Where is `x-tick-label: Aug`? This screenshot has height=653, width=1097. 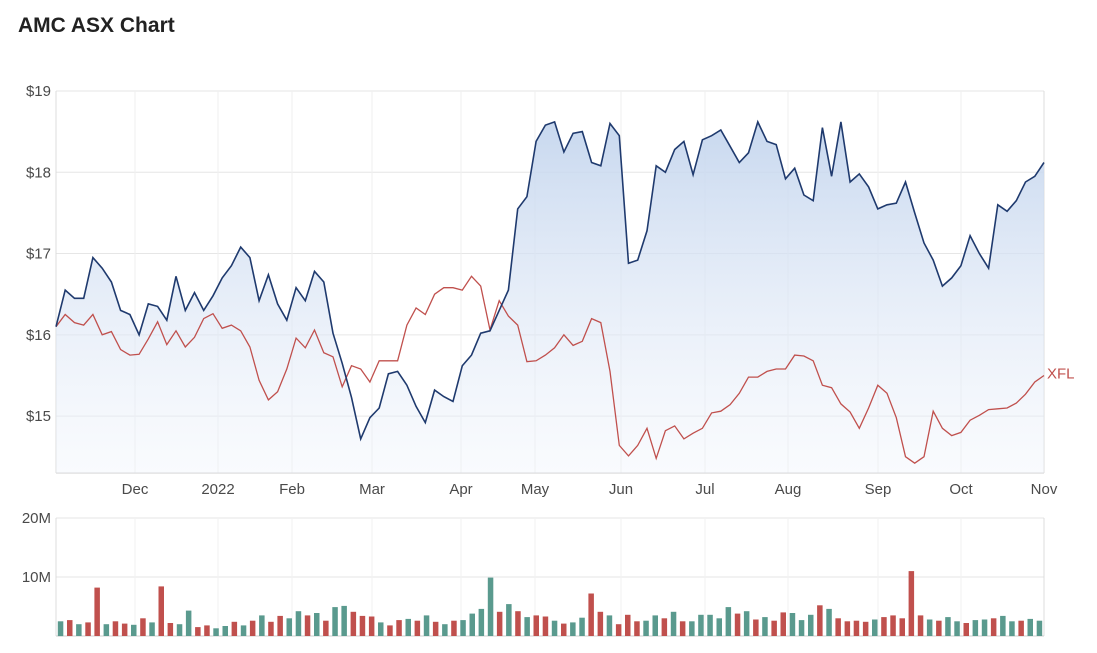
x-tick-label: Aug is located at coordinates (788, 489).